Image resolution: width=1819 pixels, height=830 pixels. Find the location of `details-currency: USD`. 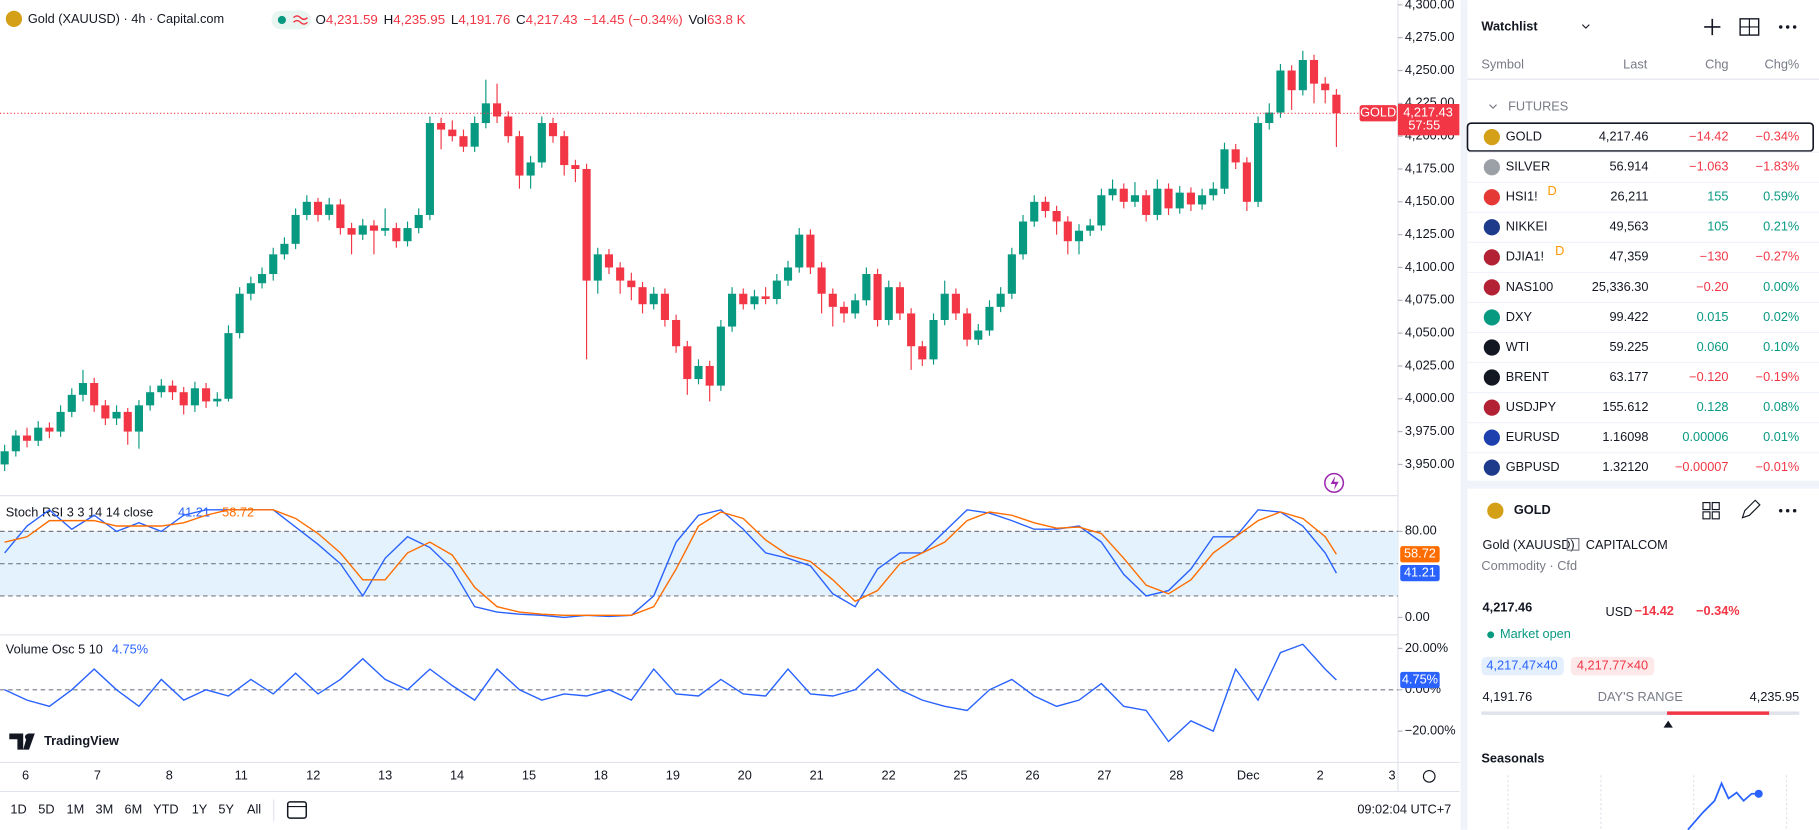

details-currency: USD is located at coordinates (1619, 611).